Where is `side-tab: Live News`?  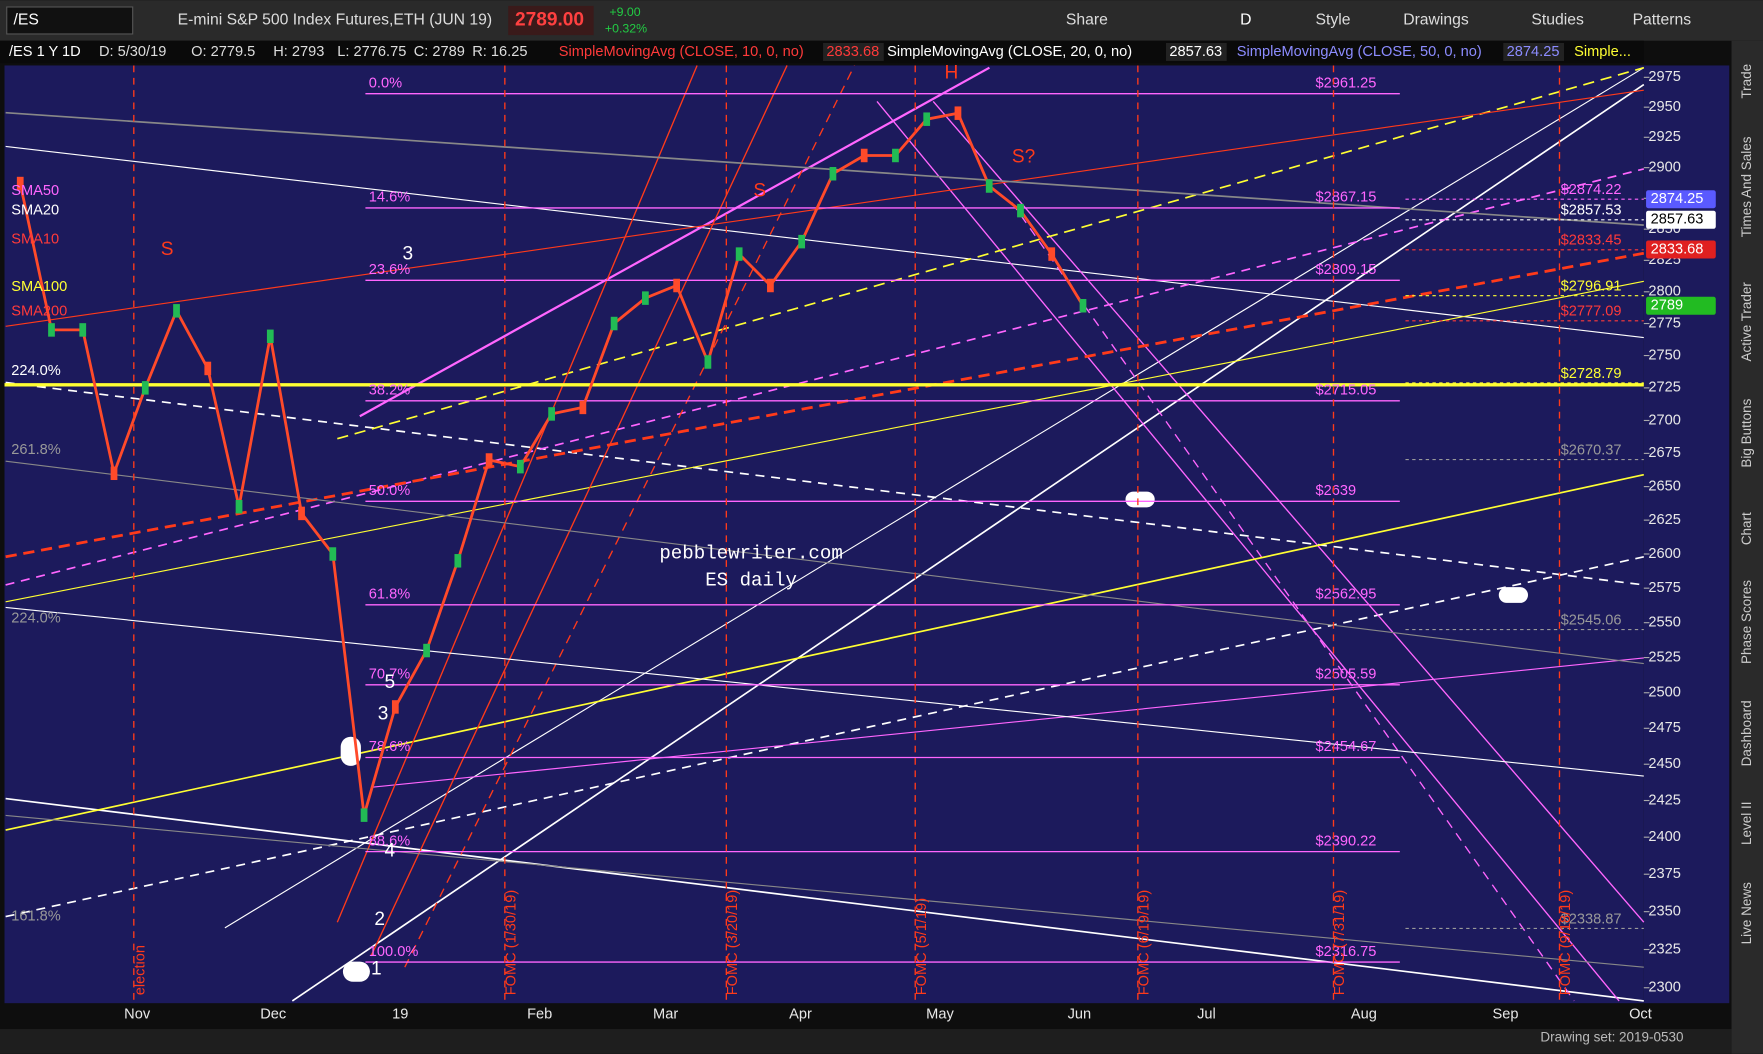
side-tab: Live News is located at coordinates (1746, 913).